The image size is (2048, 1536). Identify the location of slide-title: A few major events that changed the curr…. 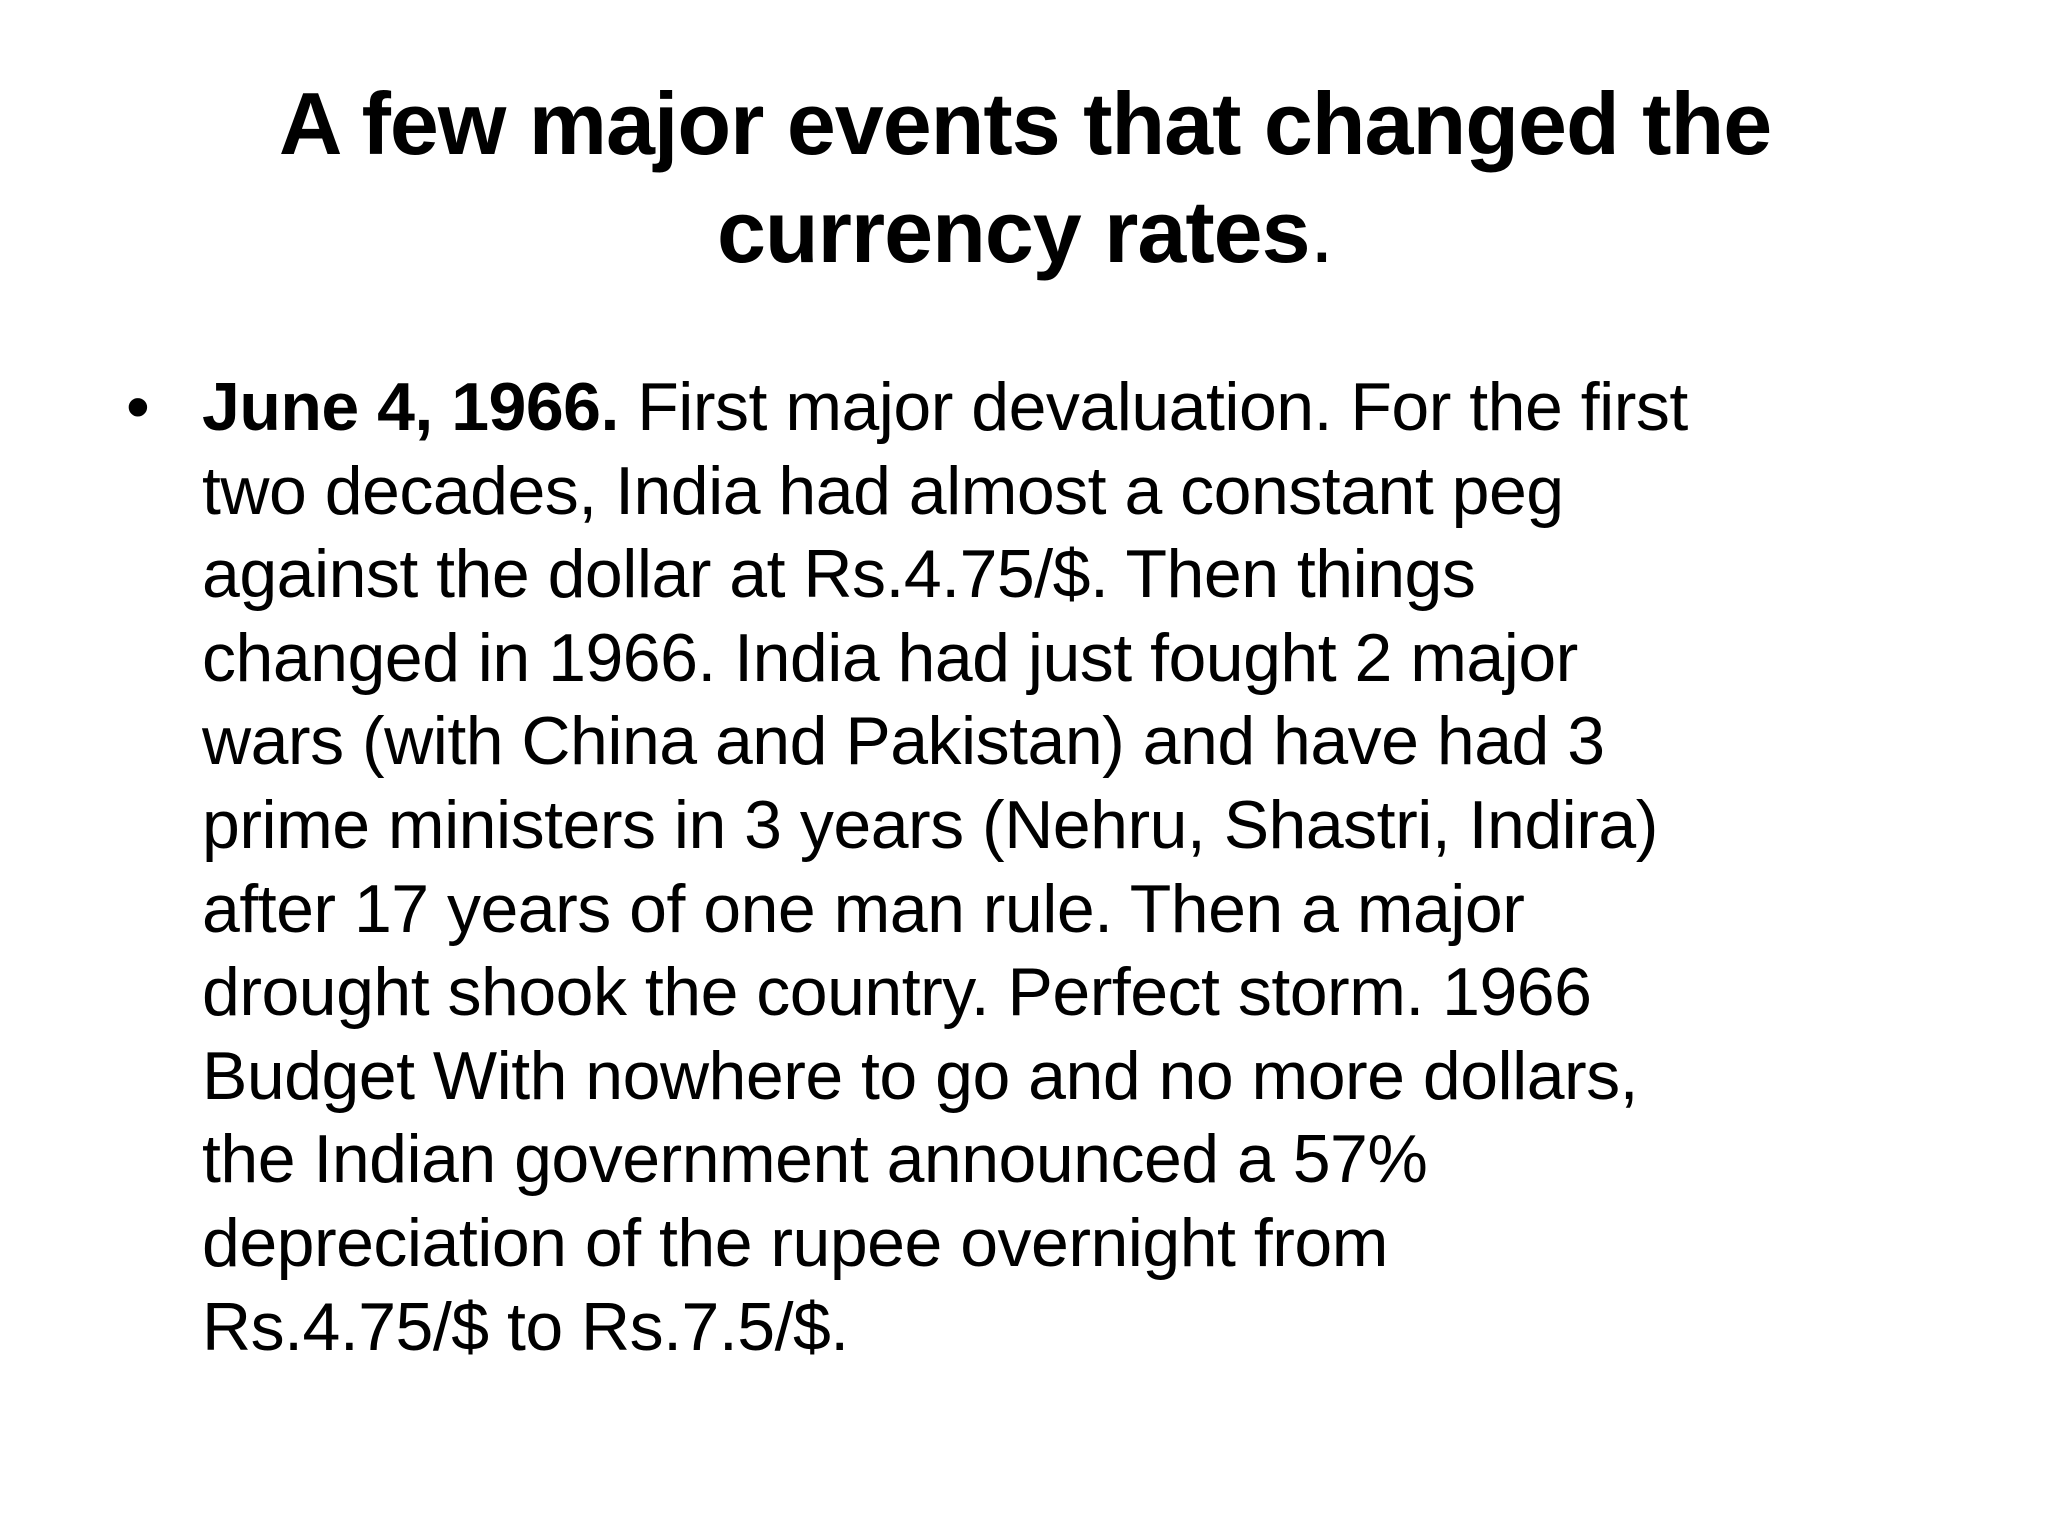
(1025, 178).